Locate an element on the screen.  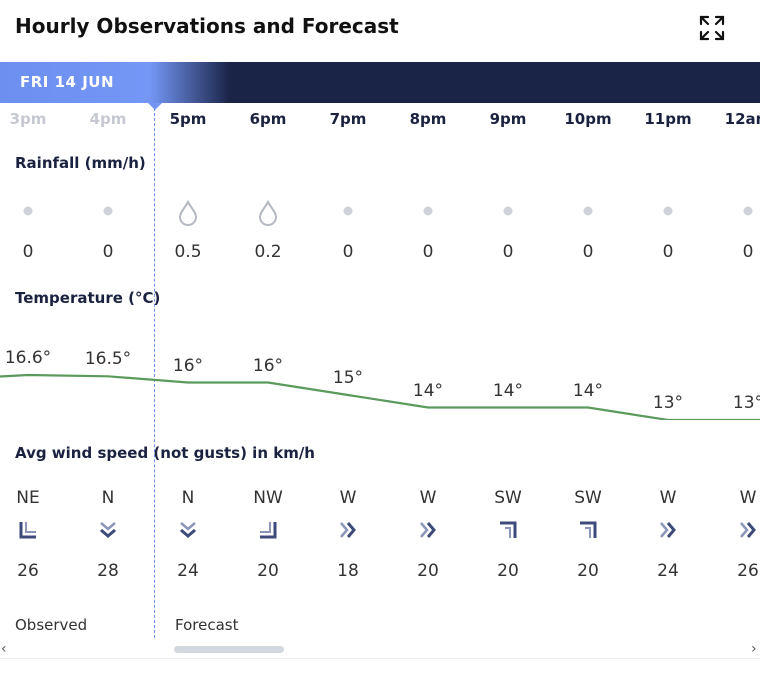
expand-icon is located at coordinates (712, 28).